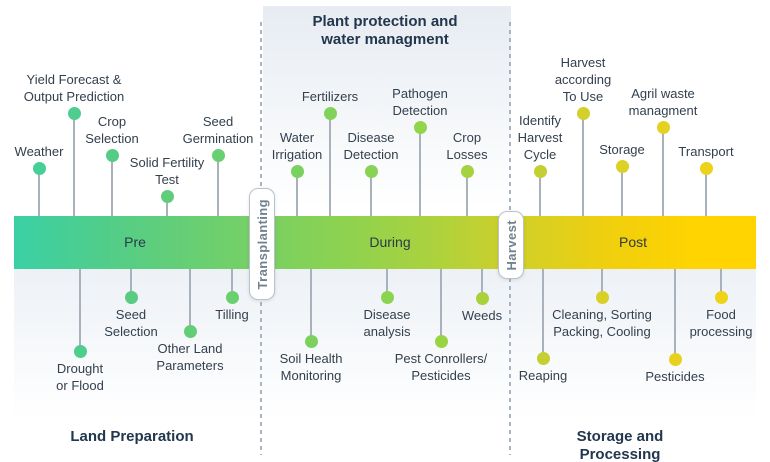 The height and width of the screenshot is (462, 770). I want to click on milestone-transplanting: Transplanting, so click(262, 244).